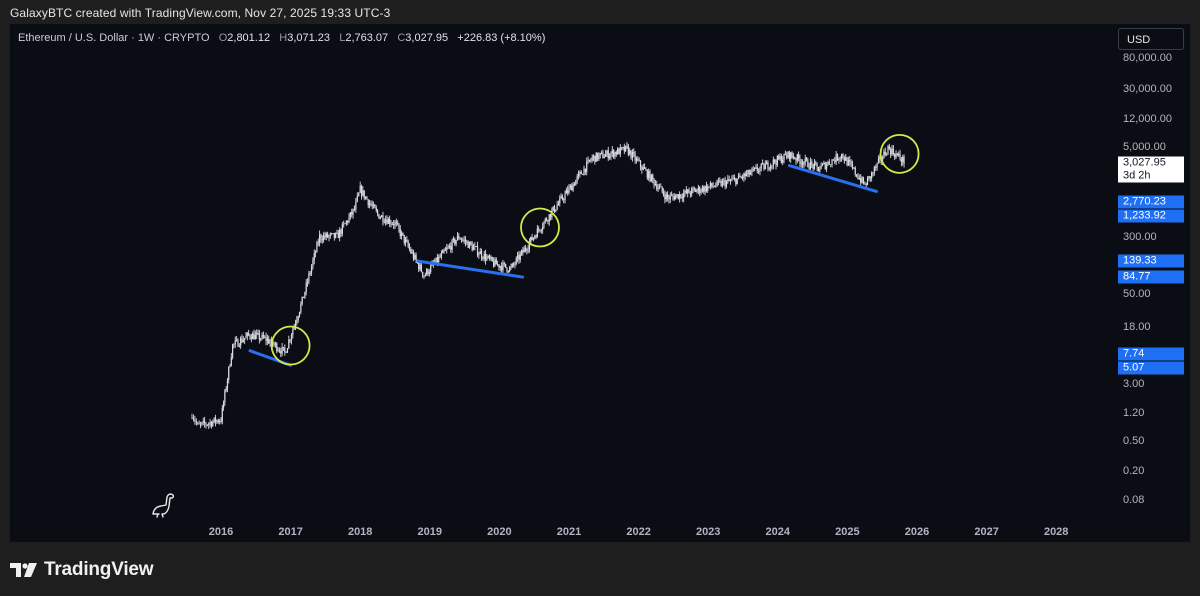  Describe the element at coordinates (1134, 470) in the screenshot. I see `y-tick-label: 0.20` at that location.